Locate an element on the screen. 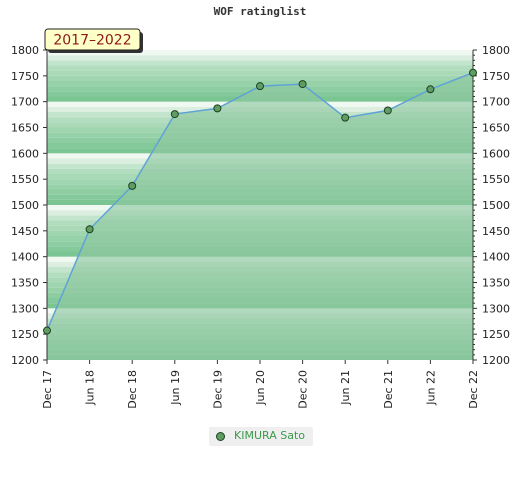  y-tick-label-right: 1200 is located at coordinates (496, 360).